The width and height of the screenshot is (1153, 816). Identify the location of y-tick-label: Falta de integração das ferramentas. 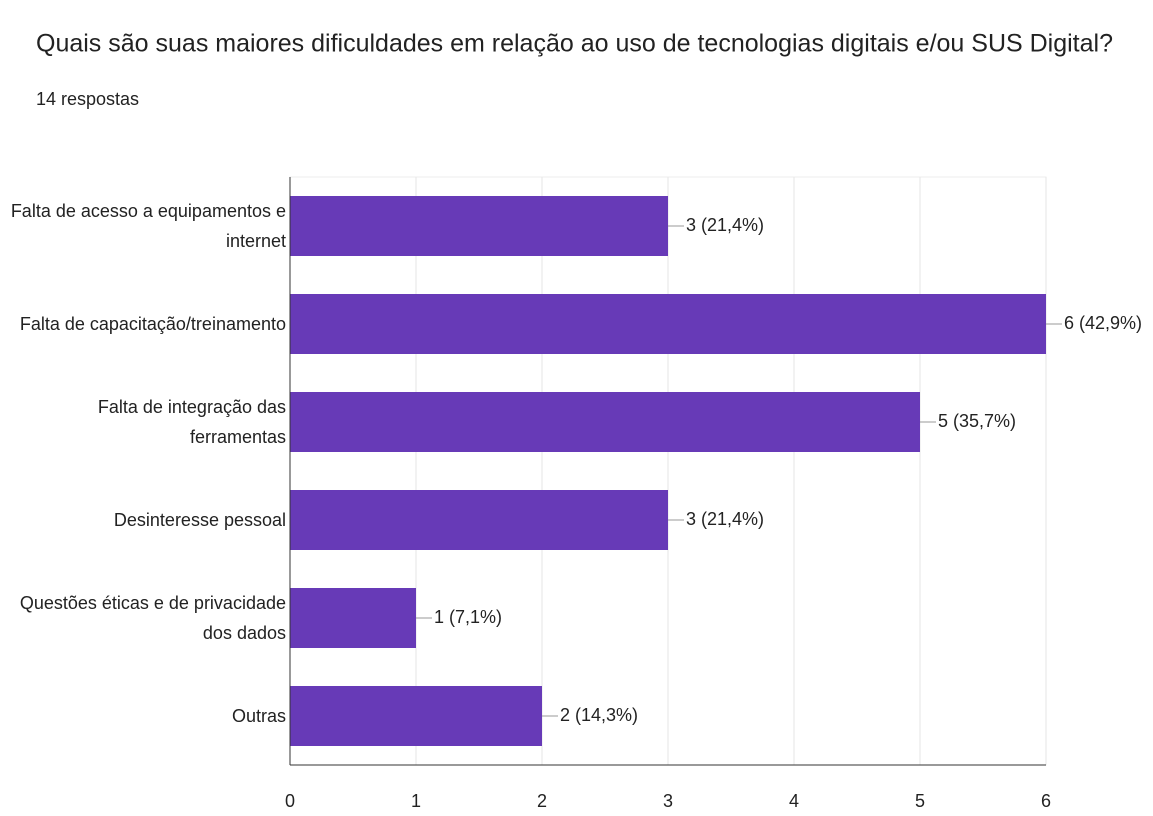
(191, 422).